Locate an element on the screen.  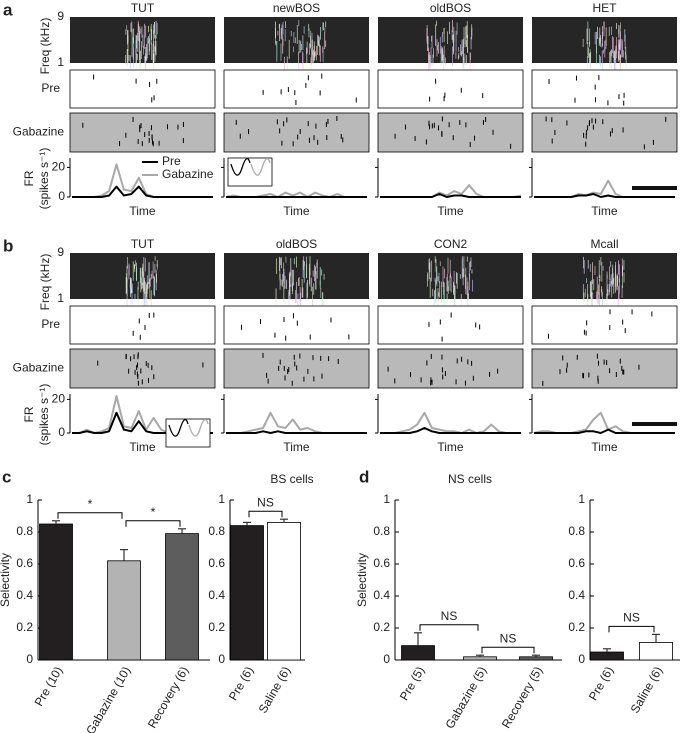
raster-pre is located at coordinates (142, 89).